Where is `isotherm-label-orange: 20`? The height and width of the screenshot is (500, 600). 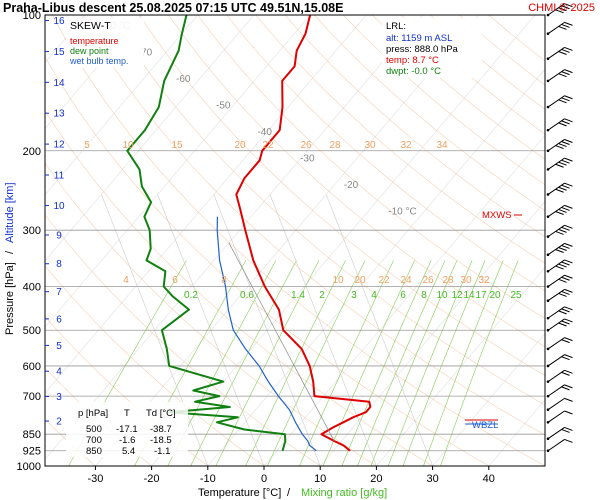 isotherm-label-orange: 20 is located at coordinates (360, 280).